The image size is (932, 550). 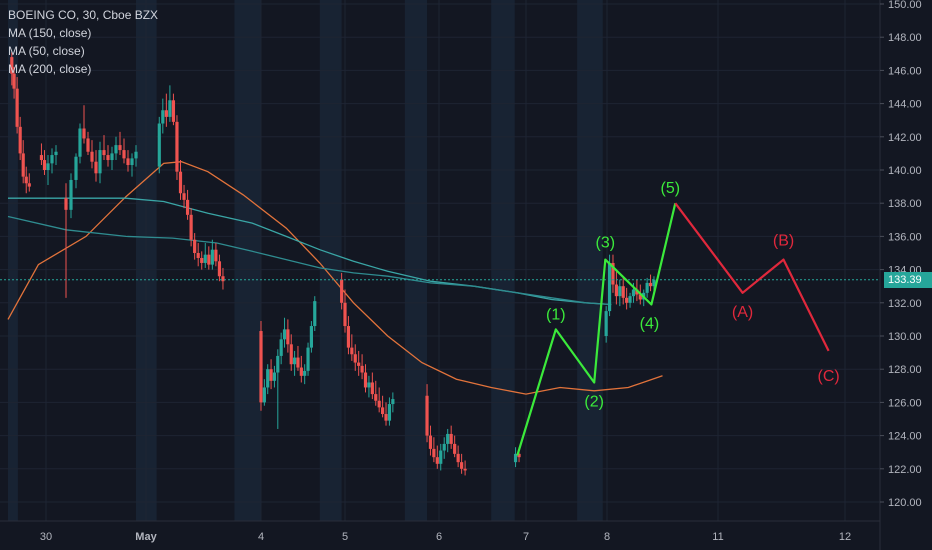 What do you see at coordinates (46, 51) in the screenshot?
I see `legend-ma50: MA (50, close)` at bounding box center [46, 51].